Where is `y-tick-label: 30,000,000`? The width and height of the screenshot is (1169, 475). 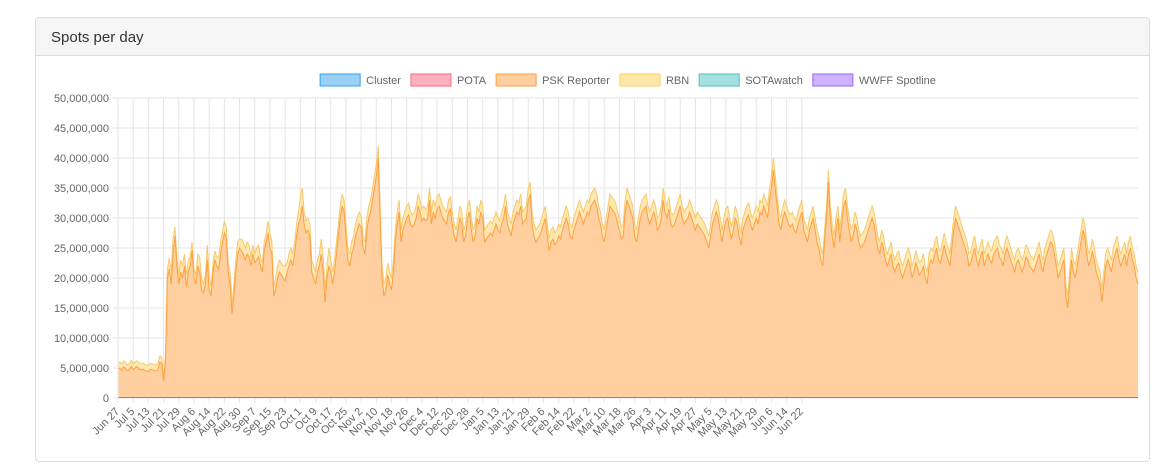 y-tick-label: 30,000,000 is located at coordinates (81, 219).